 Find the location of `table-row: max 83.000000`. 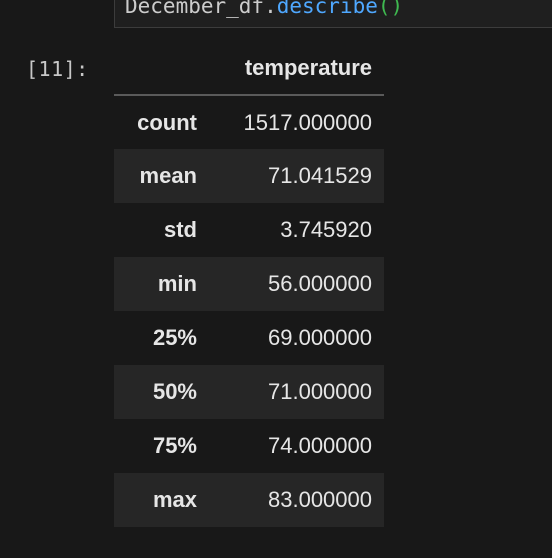

table-row: max 83.000000 is located at coordinates (249, 500).